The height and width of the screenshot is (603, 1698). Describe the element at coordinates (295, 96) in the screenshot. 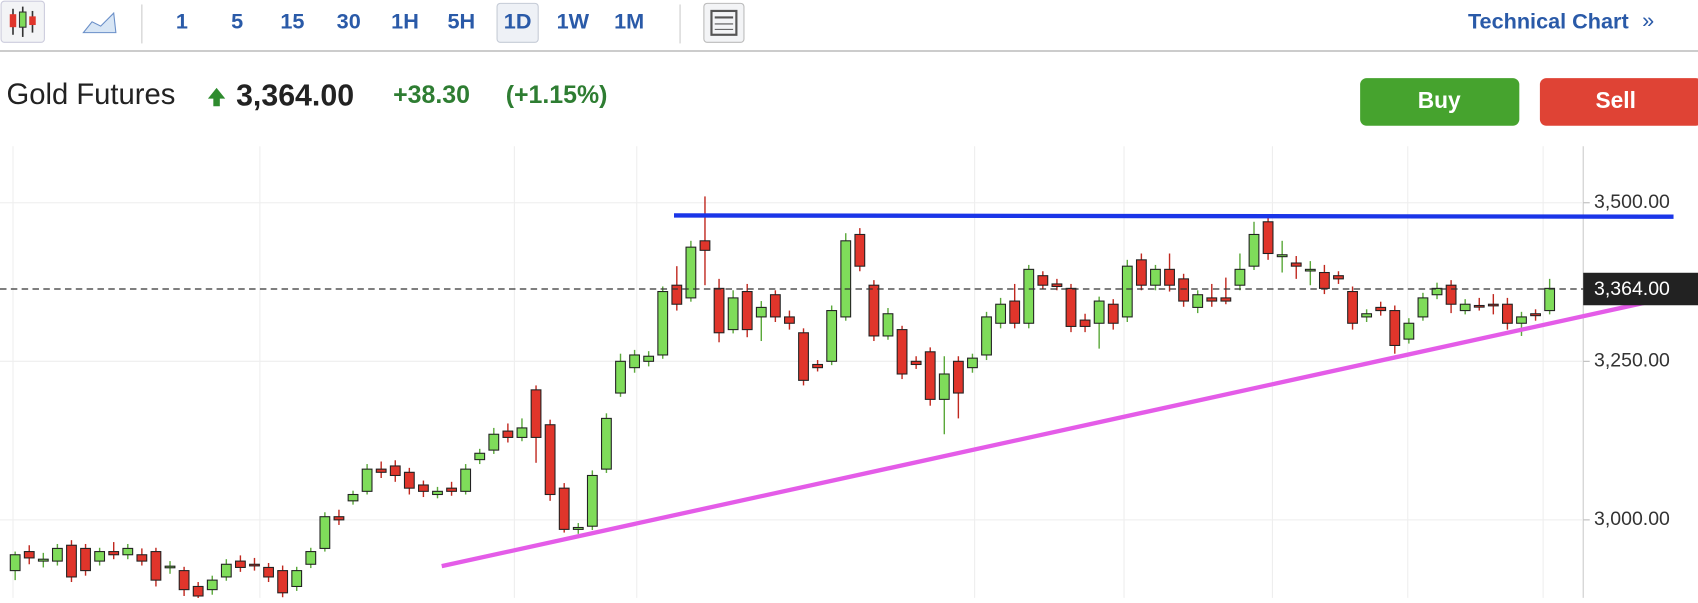

I see `price: 3,364.00` at that location.